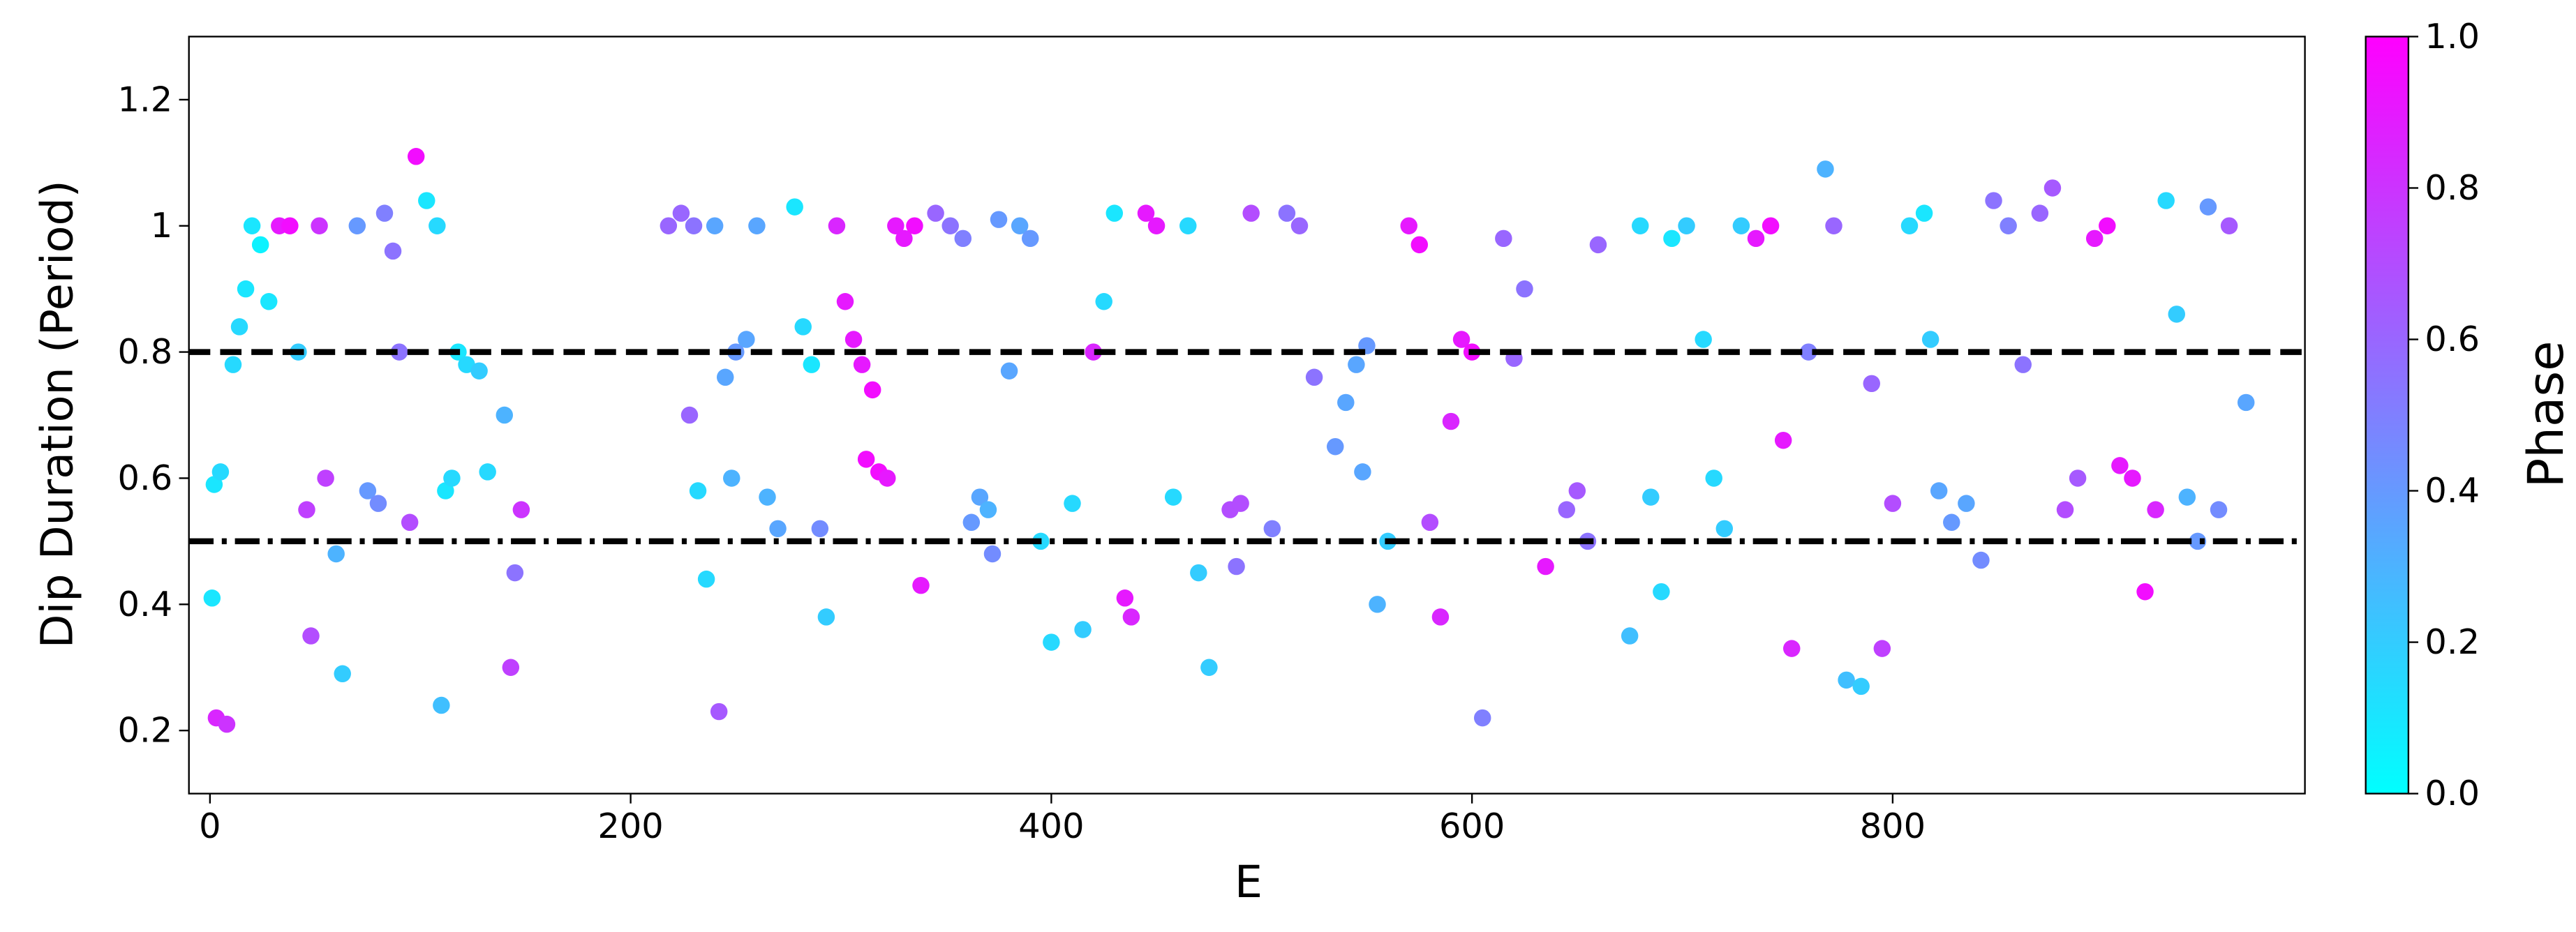  What do you see at coordinates (145, 352) in the screenshot?
I see `y-tick-label: 0.8` at bounding box center [145, 352].